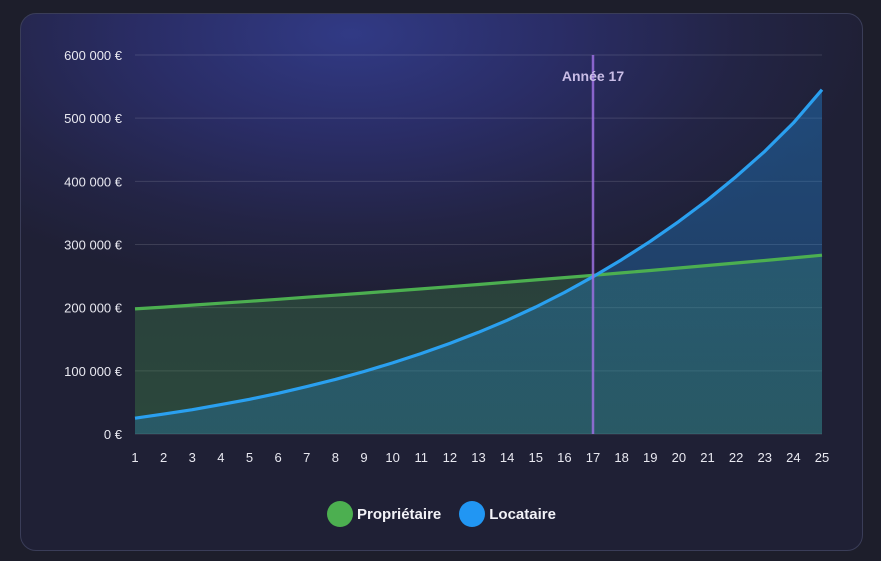 This screenshot has width=881, height=561. Describe the element at coordinates (134, 457) in the screenshot. I see `x-tick-label: 1` at that location.